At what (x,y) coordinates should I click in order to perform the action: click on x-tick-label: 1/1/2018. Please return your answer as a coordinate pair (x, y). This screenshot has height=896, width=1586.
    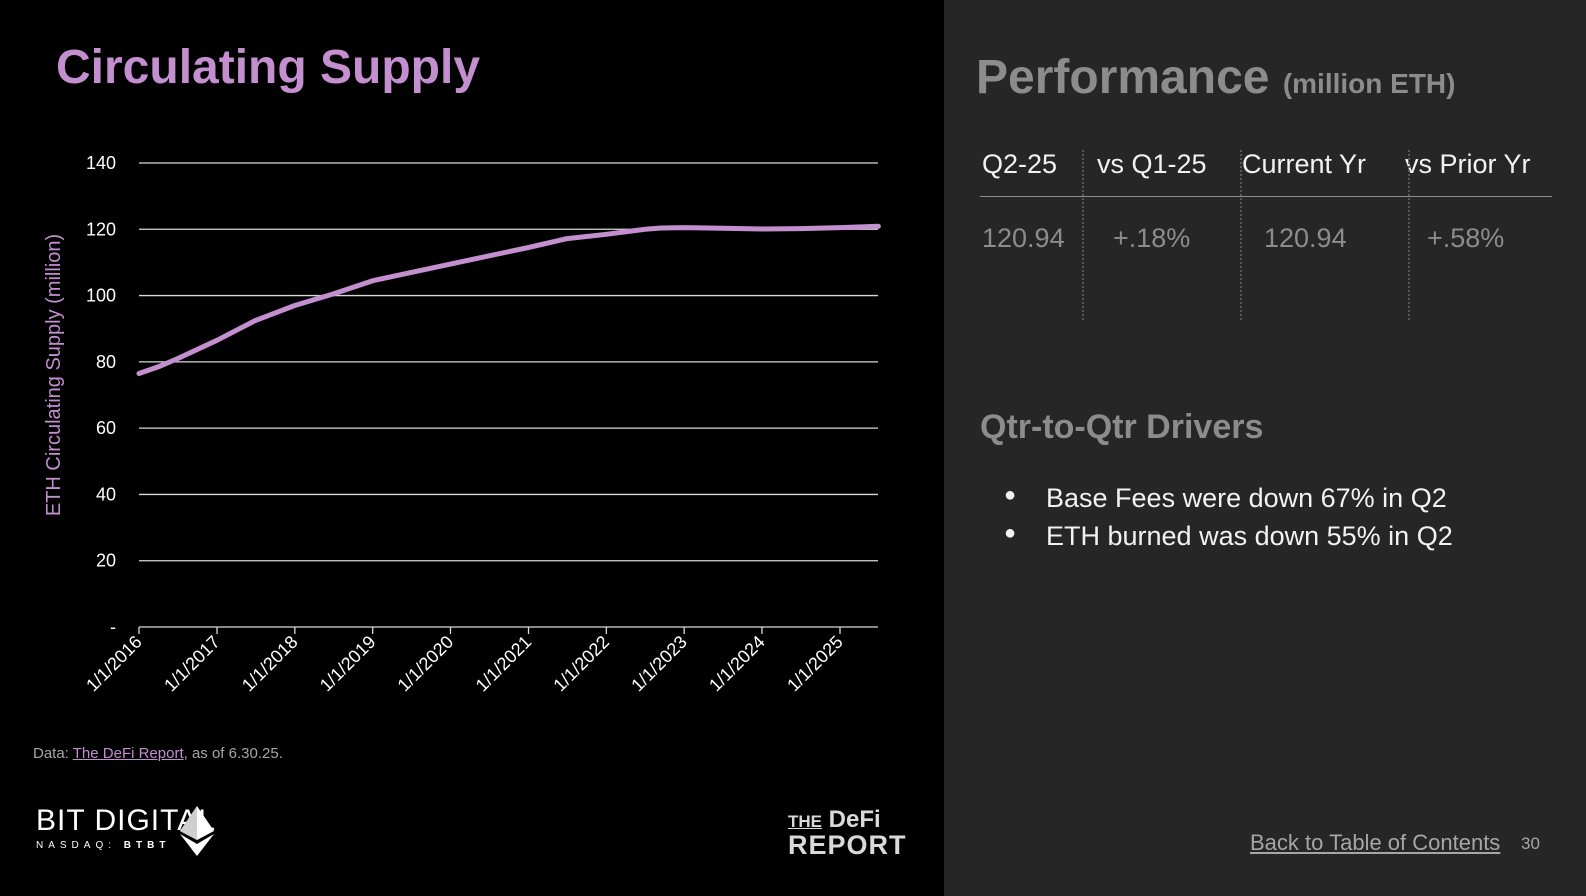
    Looking at the image, I should click on (270, 664).